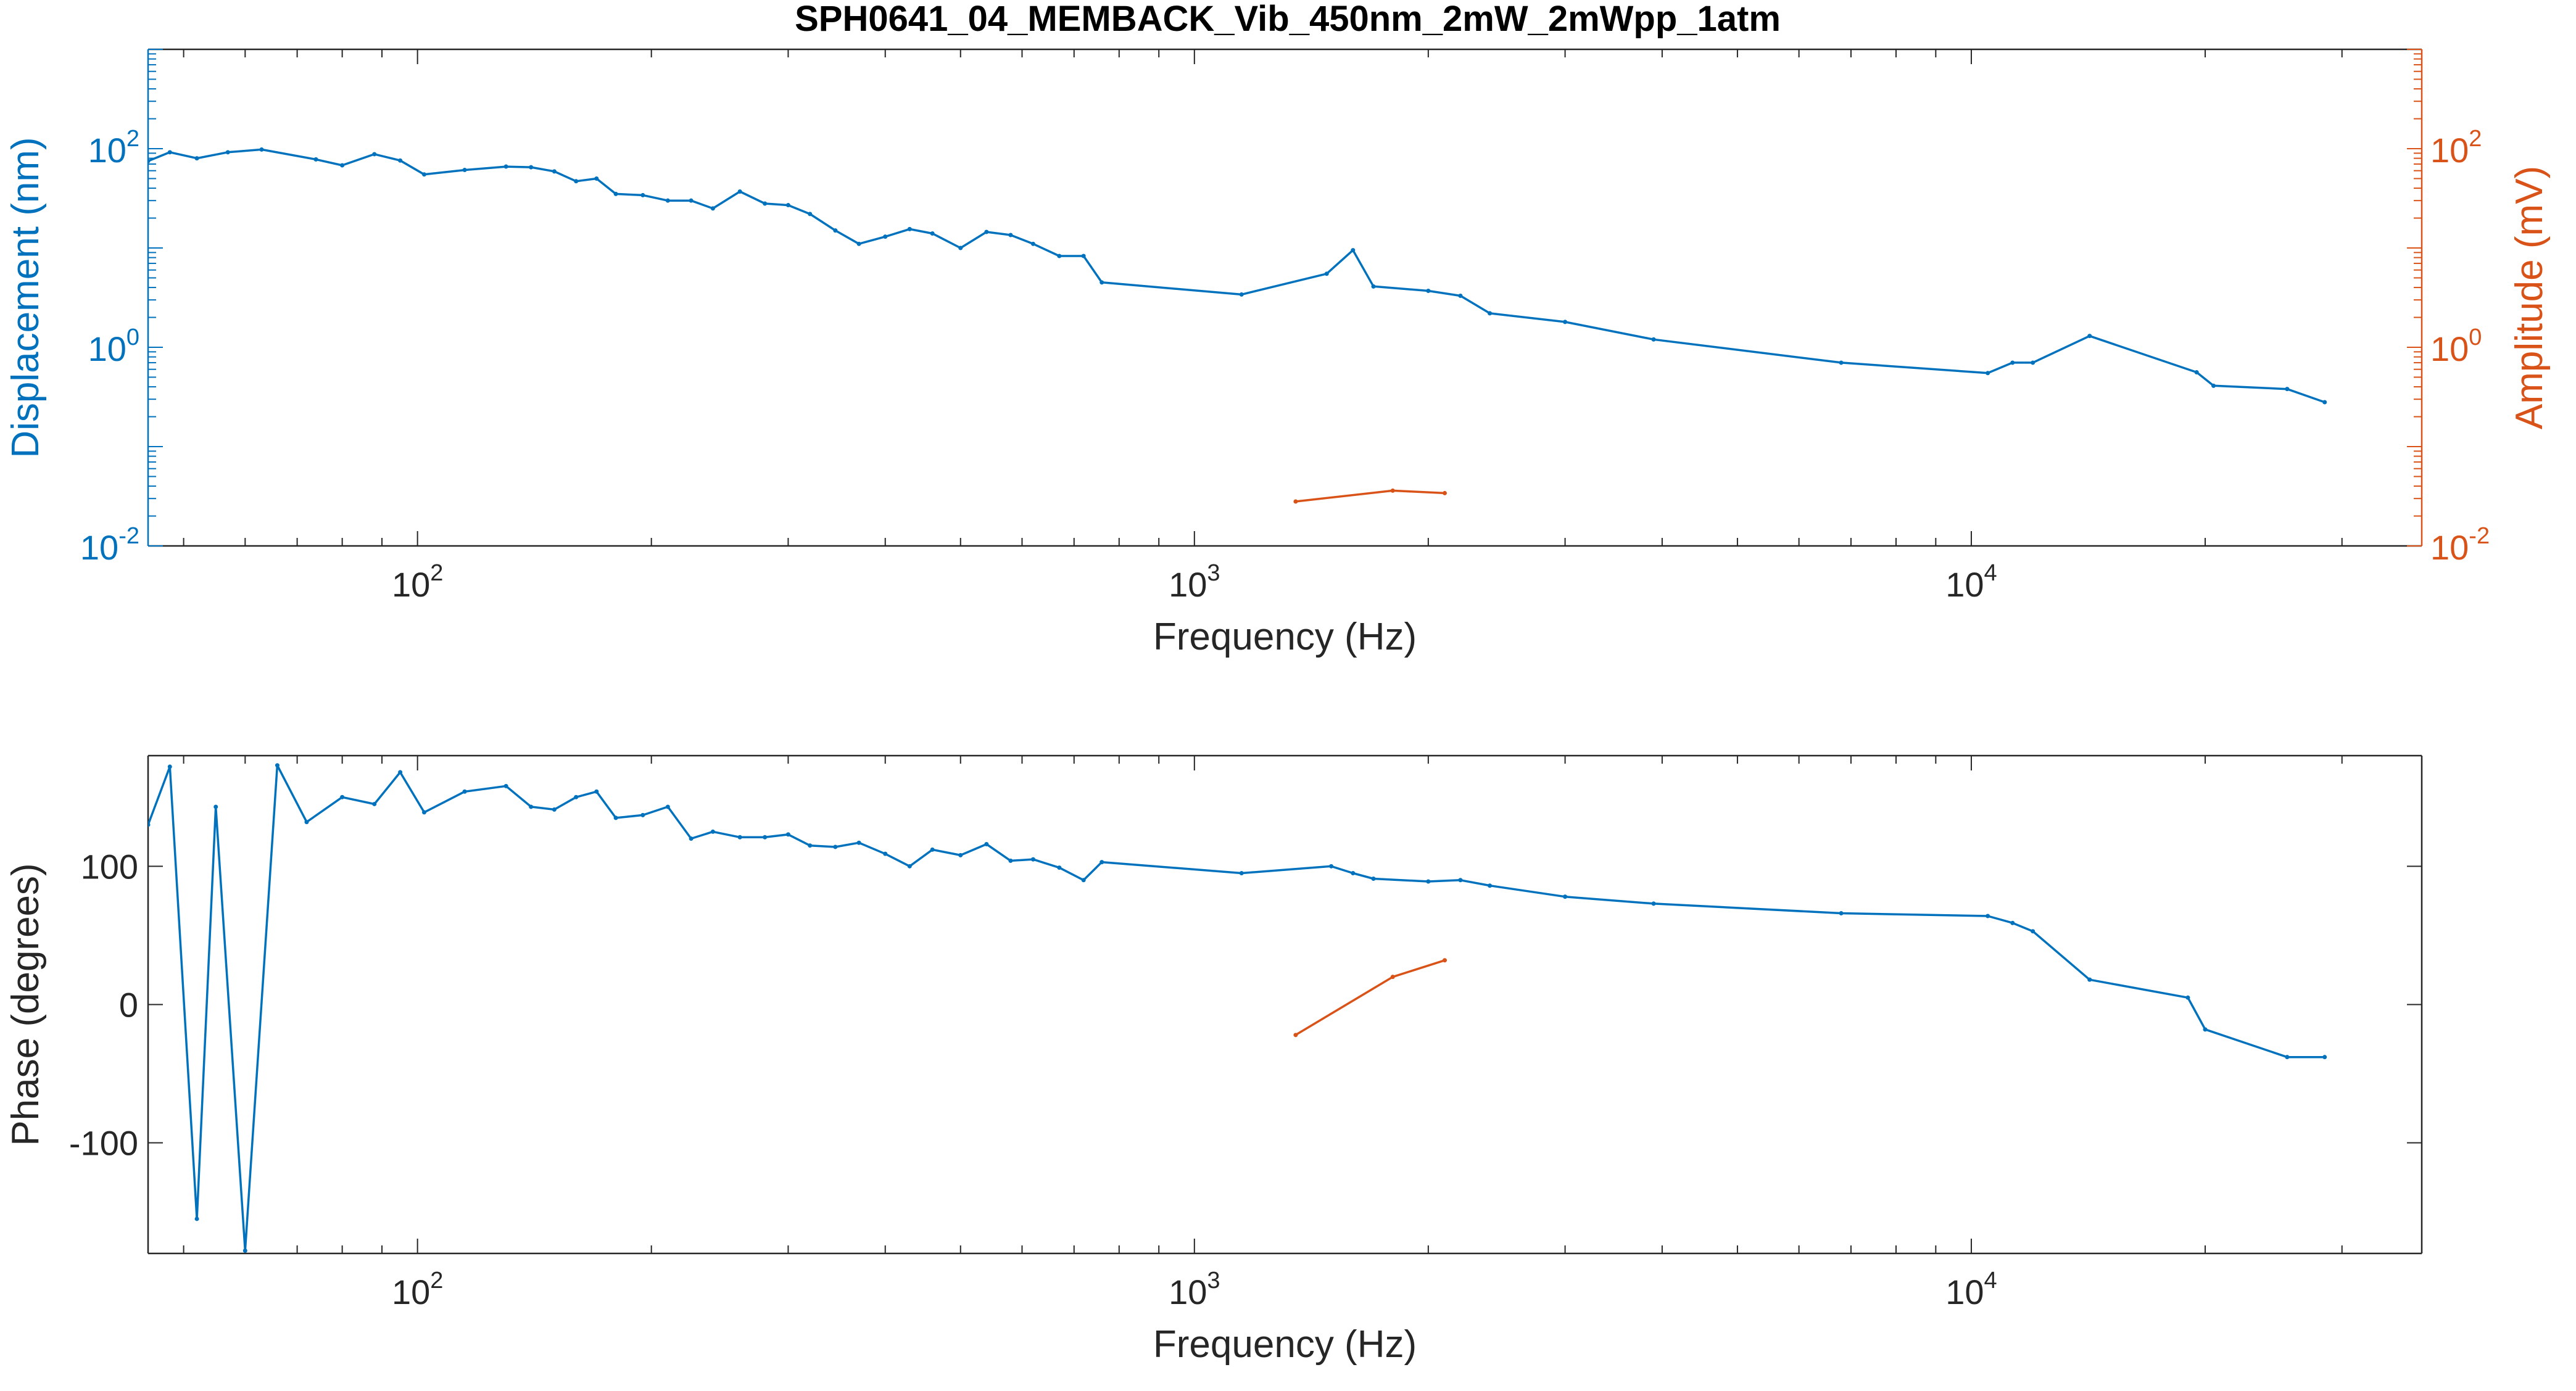 The height and width of the screenshot is (1391, 2576). What do you see at coordinates (104, 1143) in the screenshot?
I see `y-tick-label: -100` at bounding box center [104, 1143].